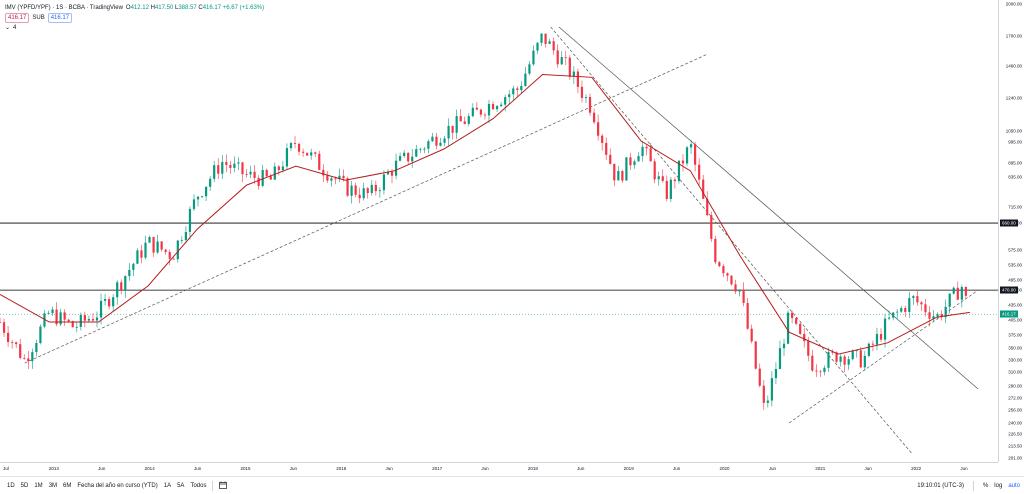 This screenshot has height=494, width=1024. Describe the element at coordinates (6, 468) in the screenshot. I see `time-axis-label: Jul` at that location.